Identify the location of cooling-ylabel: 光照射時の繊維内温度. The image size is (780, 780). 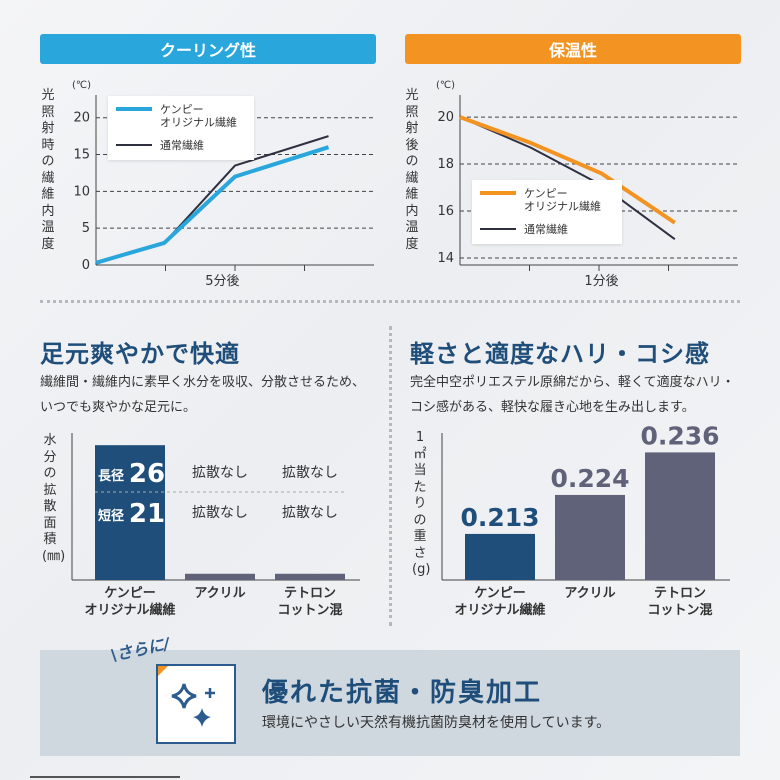
(48, 170).